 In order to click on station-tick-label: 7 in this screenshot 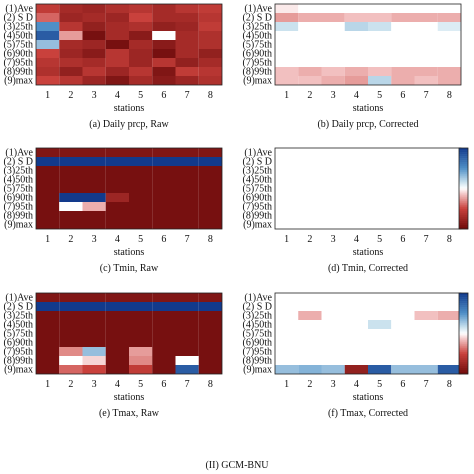, I will do `click(187, 384)`.